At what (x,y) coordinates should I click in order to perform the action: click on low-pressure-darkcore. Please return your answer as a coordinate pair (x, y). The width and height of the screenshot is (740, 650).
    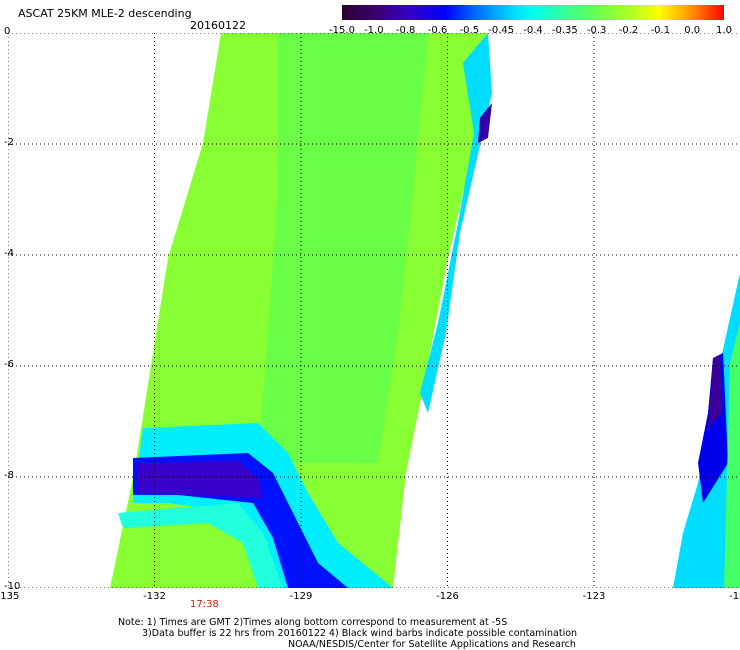
    Looking at the image, I should click on (200, 479).